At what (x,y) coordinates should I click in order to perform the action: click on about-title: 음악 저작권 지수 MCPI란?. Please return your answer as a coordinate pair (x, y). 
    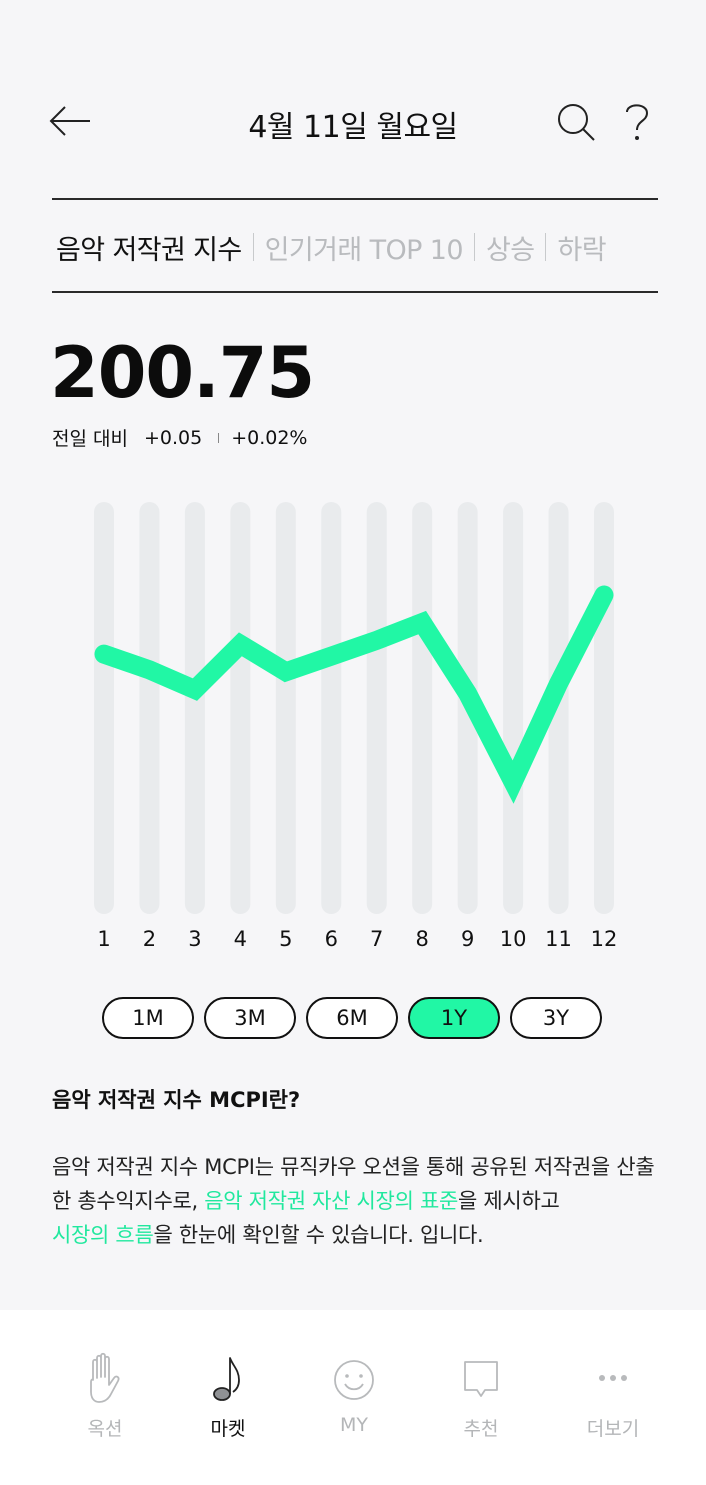
    Looking at the image, I should click on (176, 1100).